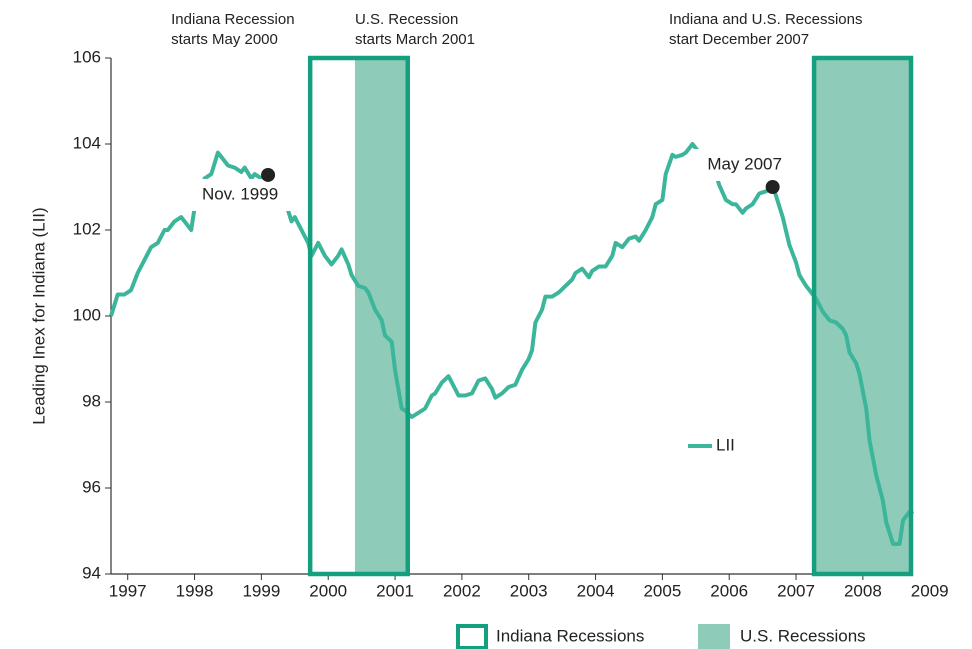 Image resolution: width=972 pixels, height=649 pixels. What do you see at coordinates (765, 19) in the screenshot?
I see `annotation: Indiana and U.S. Recessions` at bounding box center [765, 19].